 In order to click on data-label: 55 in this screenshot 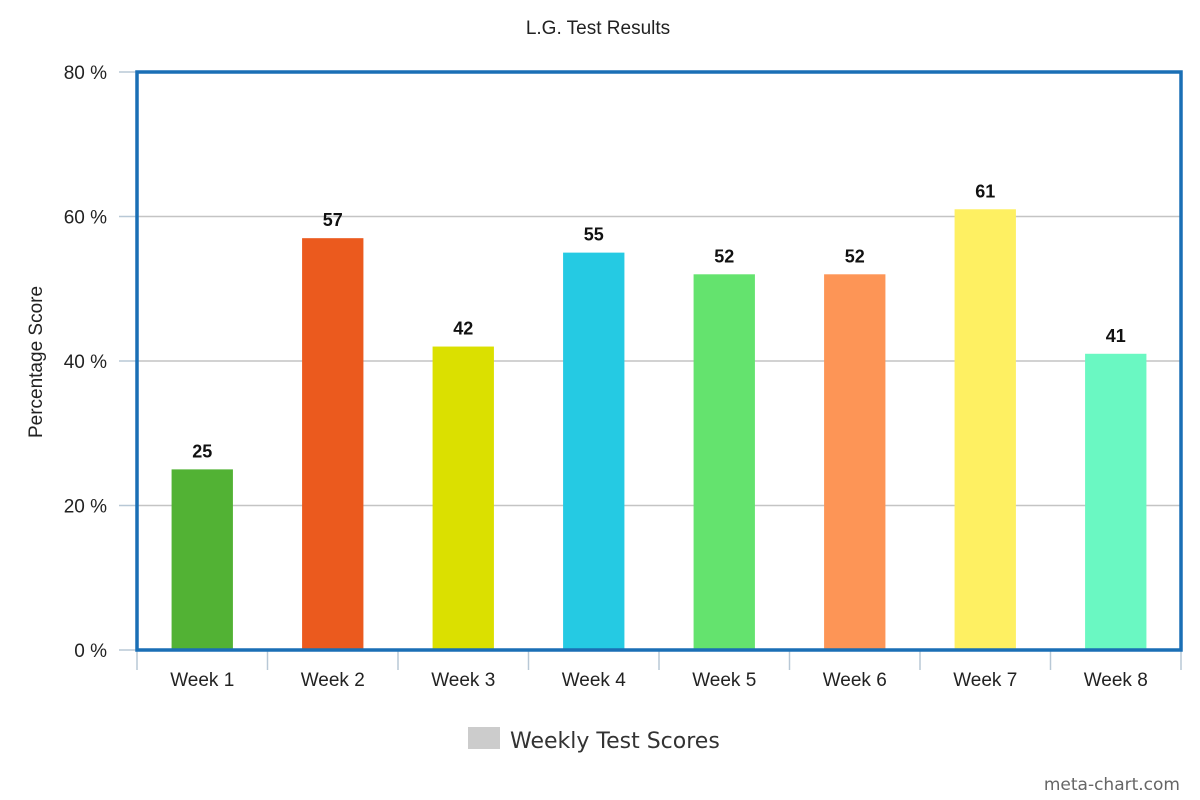, I will do `click(594, 235)`.